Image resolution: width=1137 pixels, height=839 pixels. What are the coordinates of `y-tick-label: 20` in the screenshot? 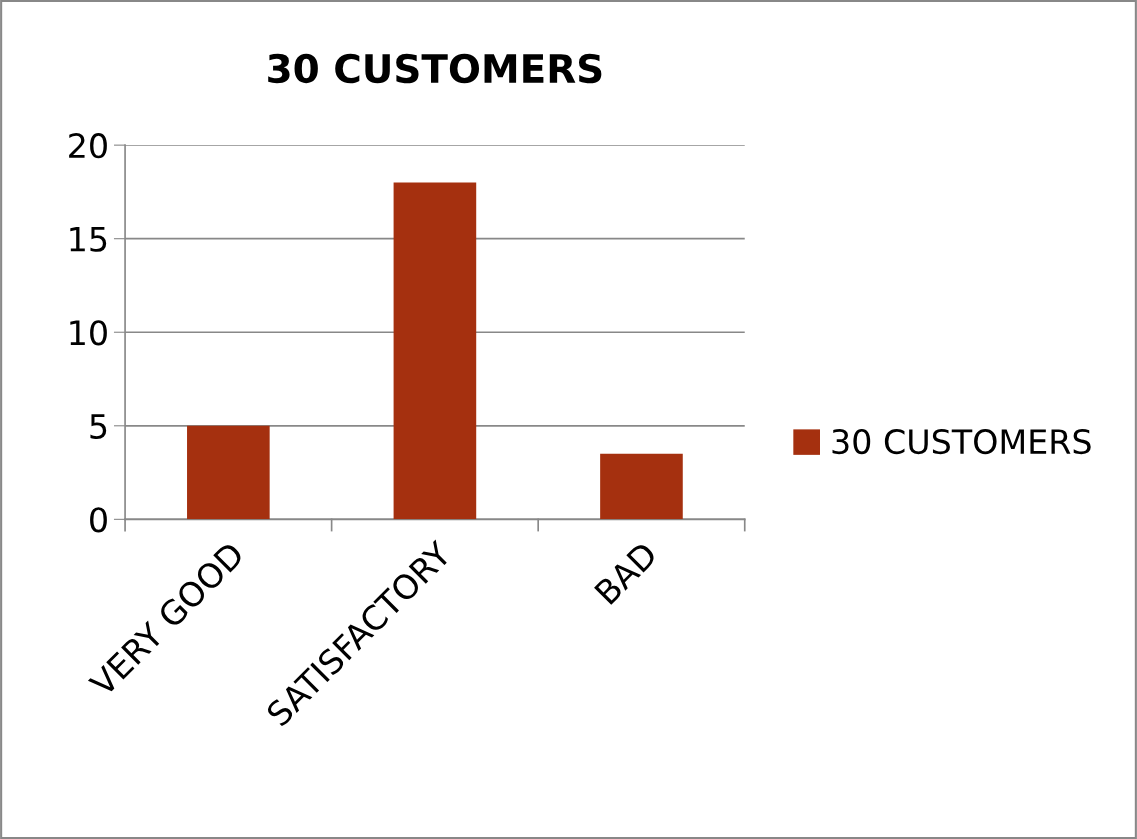 It's located at (88, 146).